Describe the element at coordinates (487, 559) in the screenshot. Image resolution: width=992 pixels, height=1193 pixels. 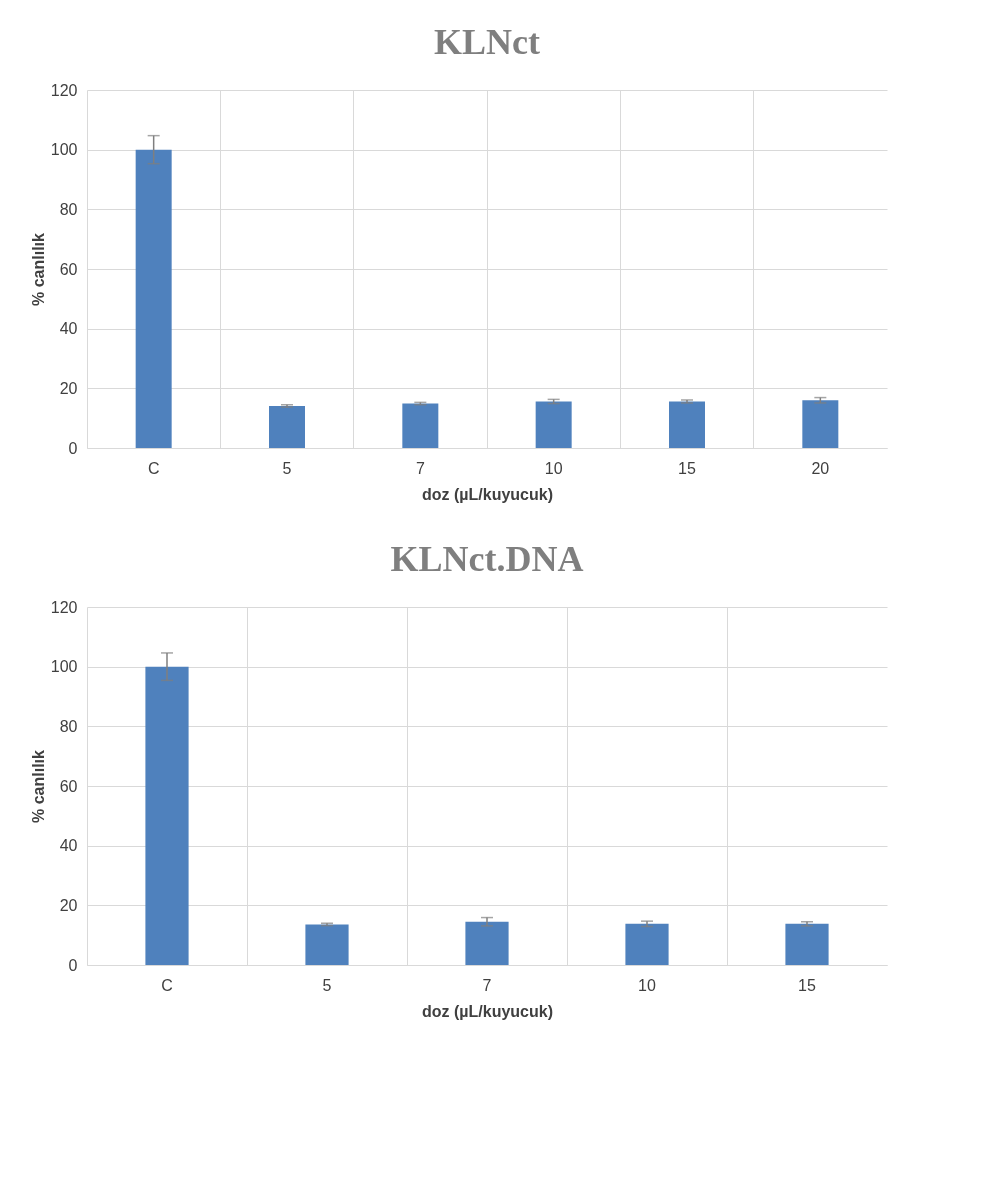
I see `chart-title: KLNct.DNA` at that location.